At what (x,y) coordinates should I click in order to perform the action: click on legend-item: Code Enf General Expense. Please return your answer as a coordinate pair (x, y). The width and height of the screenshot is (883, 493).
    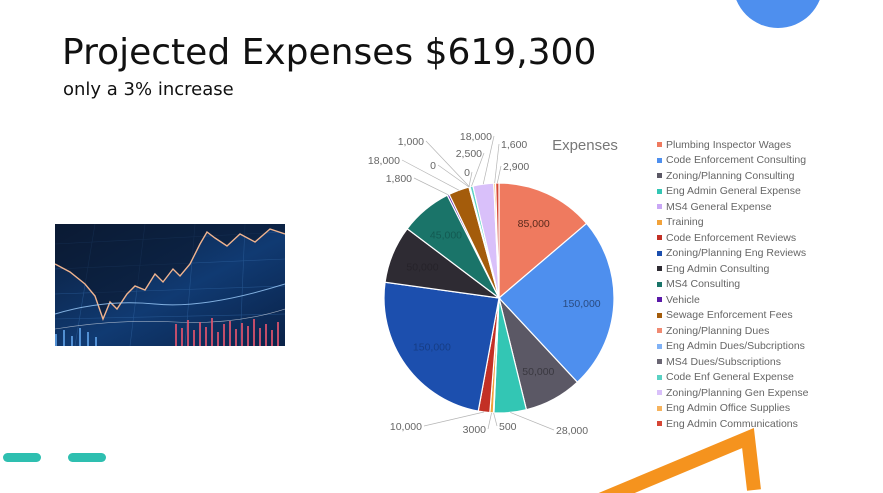
    Looking at the image, I should click on (732, 378).